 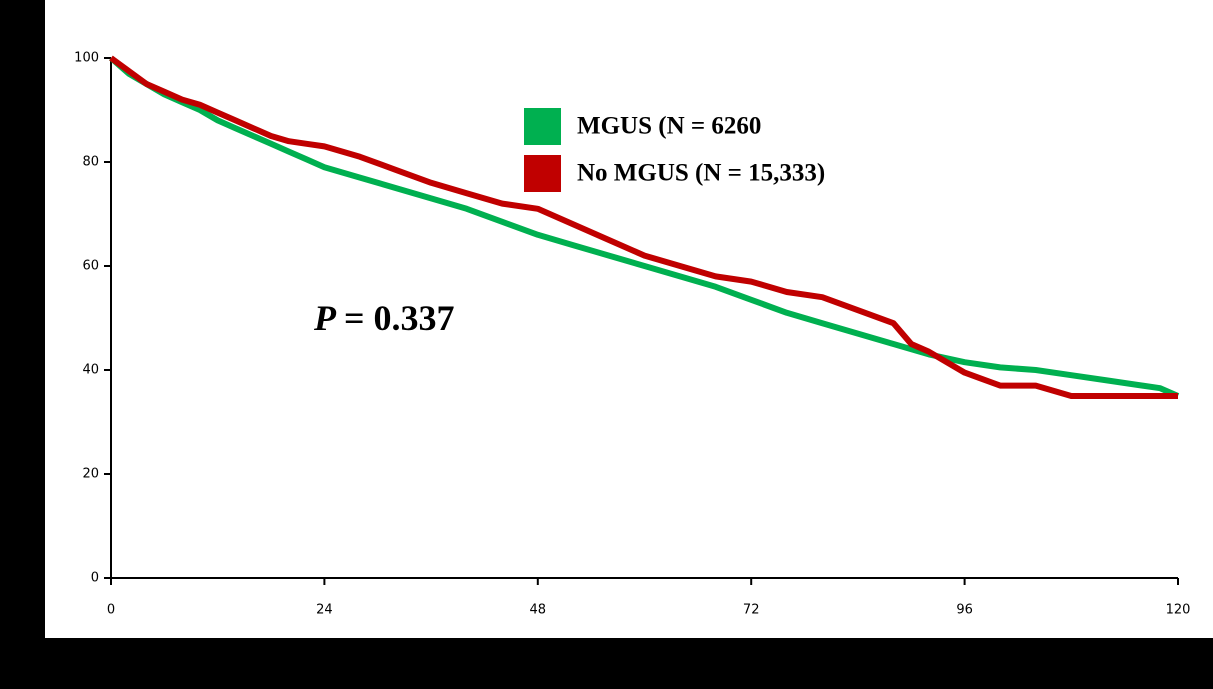 I want to click on y-tick-label: 80, so click(x=90, y=162).